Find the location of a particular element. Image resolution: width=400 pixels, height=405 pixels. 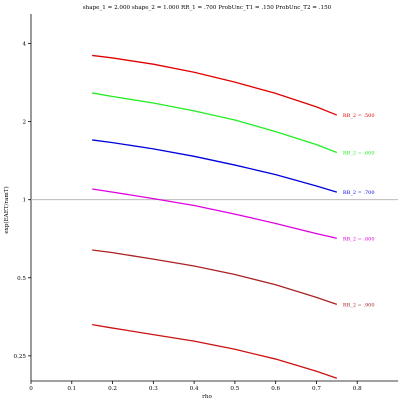

x-tick-label: 0.2 is located at coordinates (112, 389).